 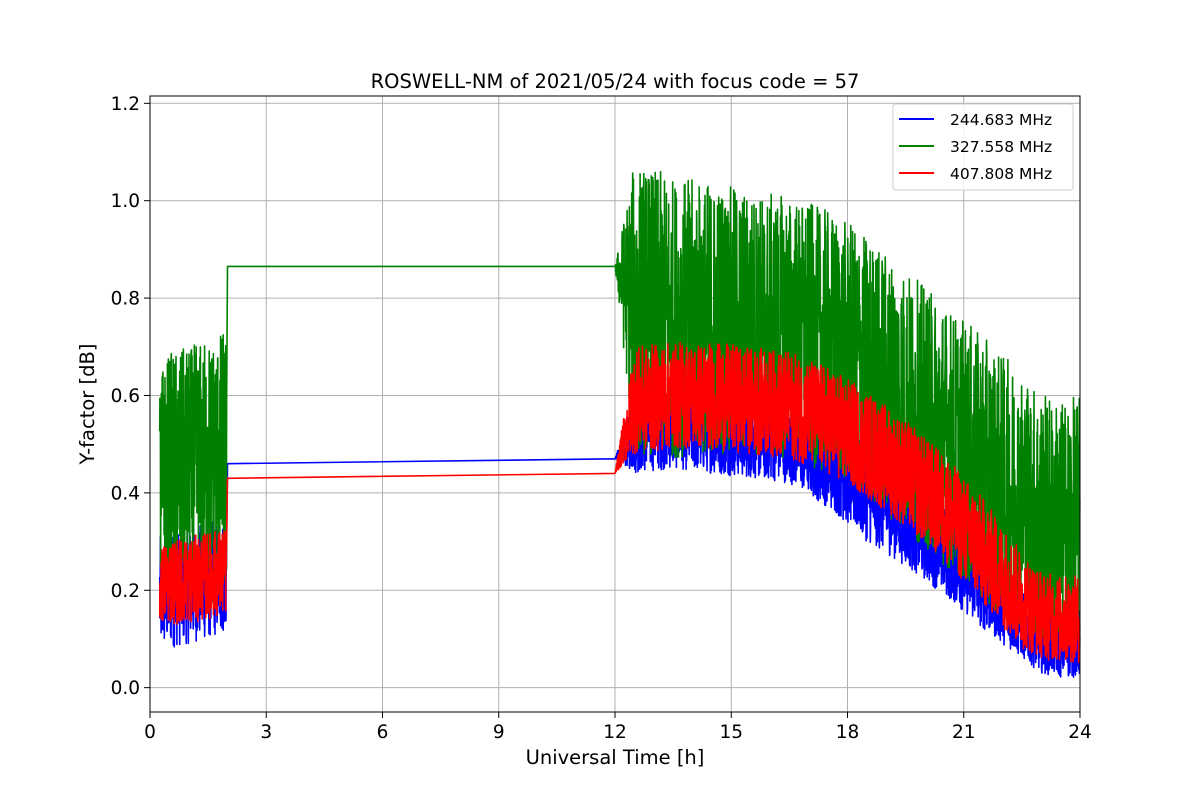 What do you see at coordinates (125, 104) in the screenshot?
I see `y-tick-label: 1.2` at bounding box center [125, 104].